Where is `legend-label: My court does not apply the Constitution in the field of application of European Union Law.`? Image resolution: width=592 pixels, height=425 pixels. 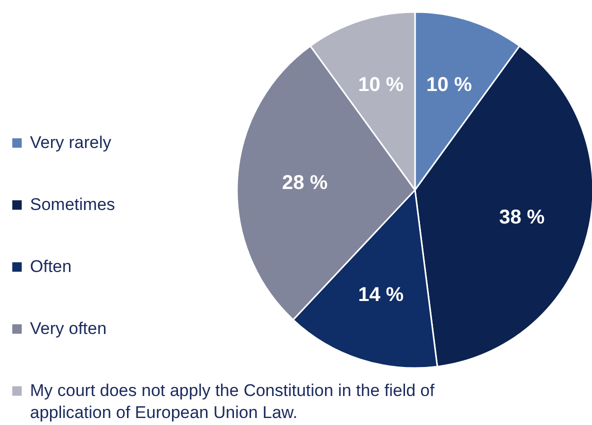
legend-label: My court does not apply the Constitution in the field of application of European Union Law. is located at coordinates (232, 401).